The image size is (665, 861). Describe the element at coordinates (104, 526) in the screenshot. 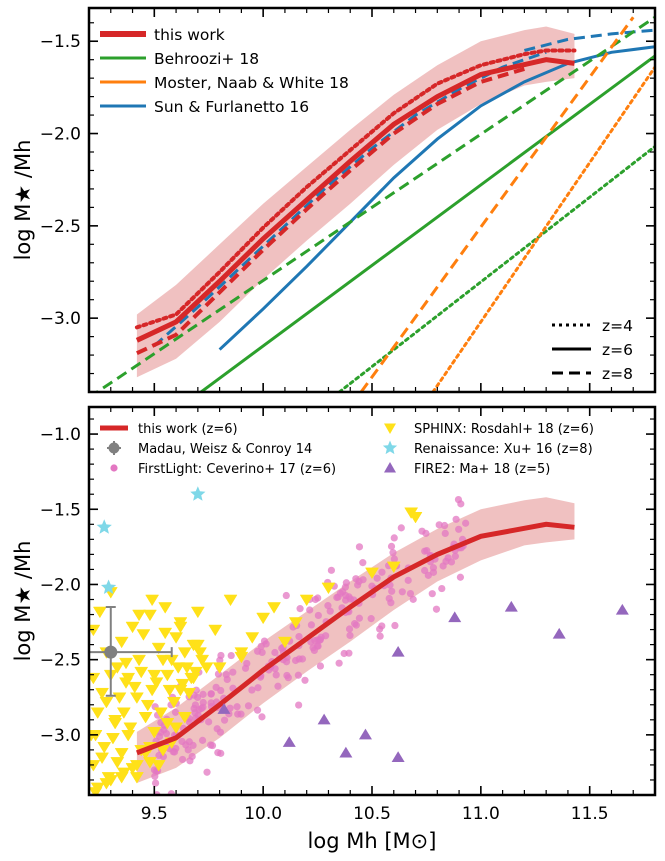

I see `renaissance-point` at that location.